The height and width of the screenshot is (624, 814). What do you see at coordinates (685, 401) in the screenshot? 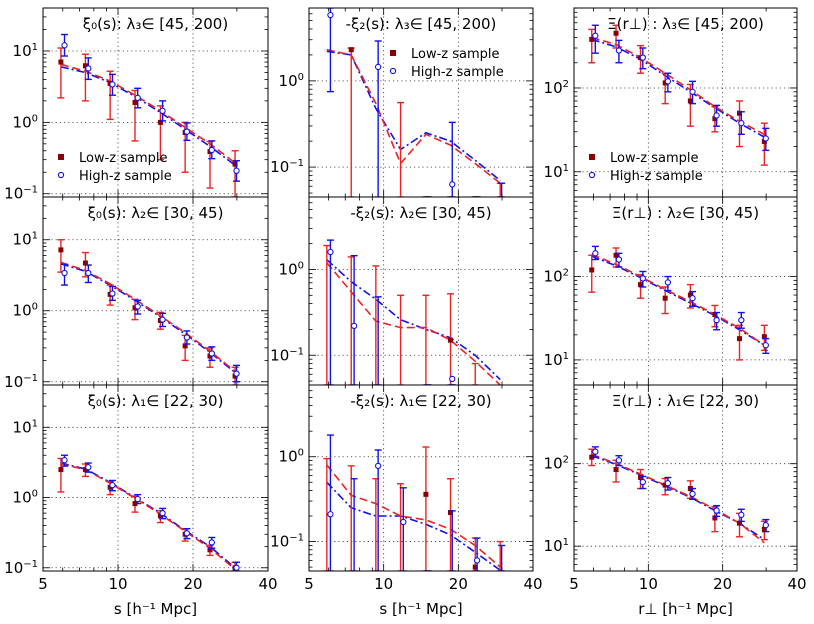
I see `panel-title: Ξ(r⊥) : λ₁∈ [22, 30)` at bounding box center [685, 401].